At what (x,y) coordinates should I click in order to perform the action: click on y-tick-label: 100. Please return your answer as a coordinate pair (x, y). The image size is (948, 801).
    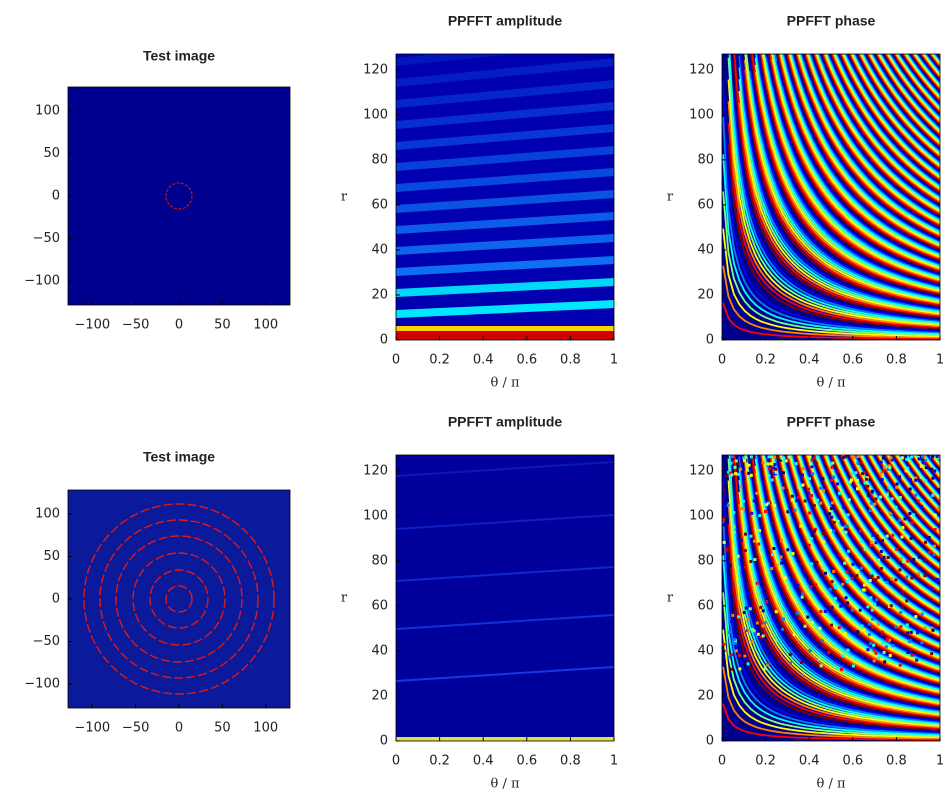
    Looking at the image, I should click on (375, 114).